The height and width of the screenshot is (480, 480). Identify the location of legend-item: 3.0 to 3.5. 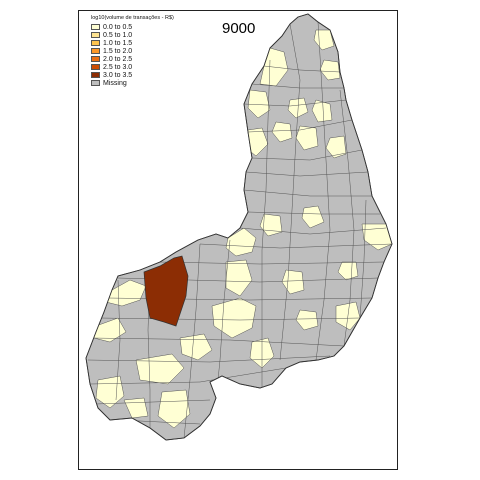
(132, 75).